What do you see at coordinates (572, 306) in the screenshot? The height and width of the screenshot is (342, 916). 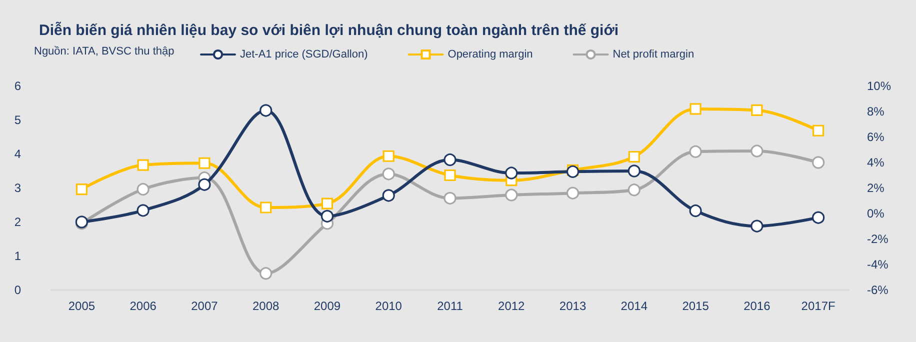 I see `x-tick-label: 2013` at bounding box center [572, 306].